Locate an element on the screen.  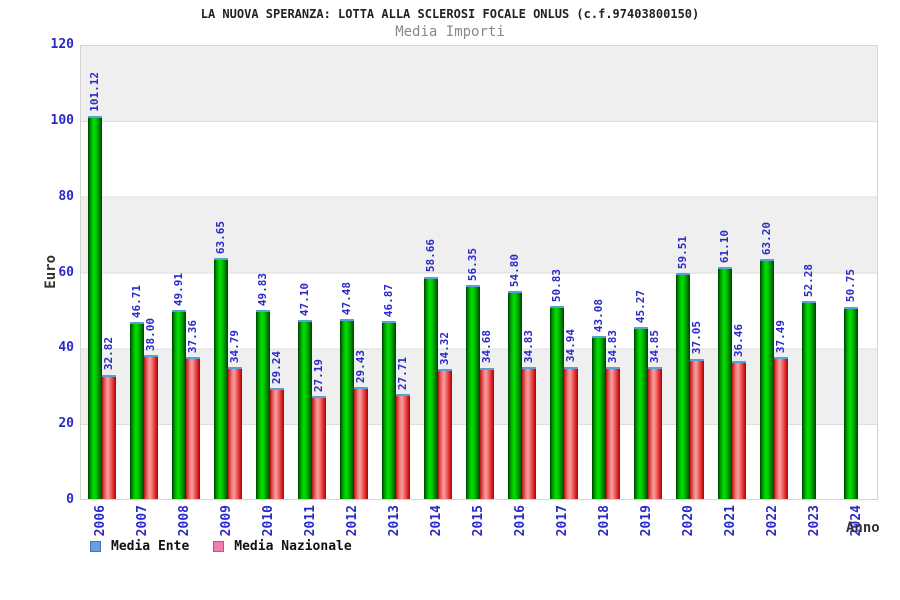
y-tick-label: 0 is located at coordinates (70, 499).